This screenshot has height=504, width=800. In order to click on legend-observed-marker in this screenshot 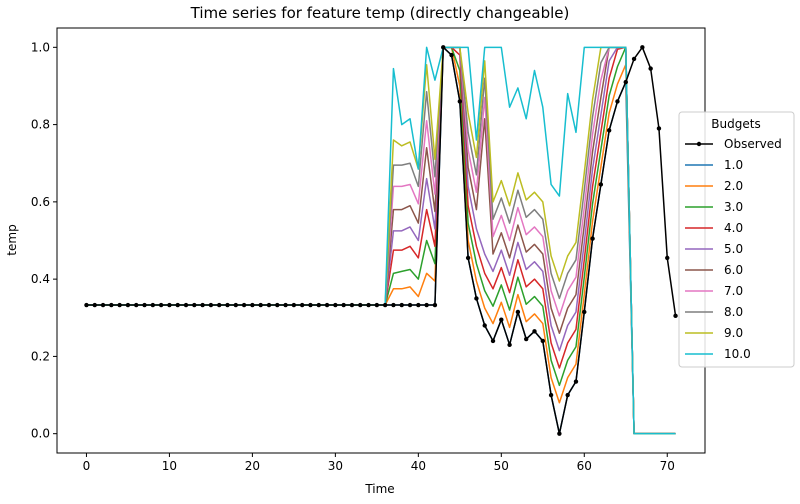, I will do `click(699, 144)`.